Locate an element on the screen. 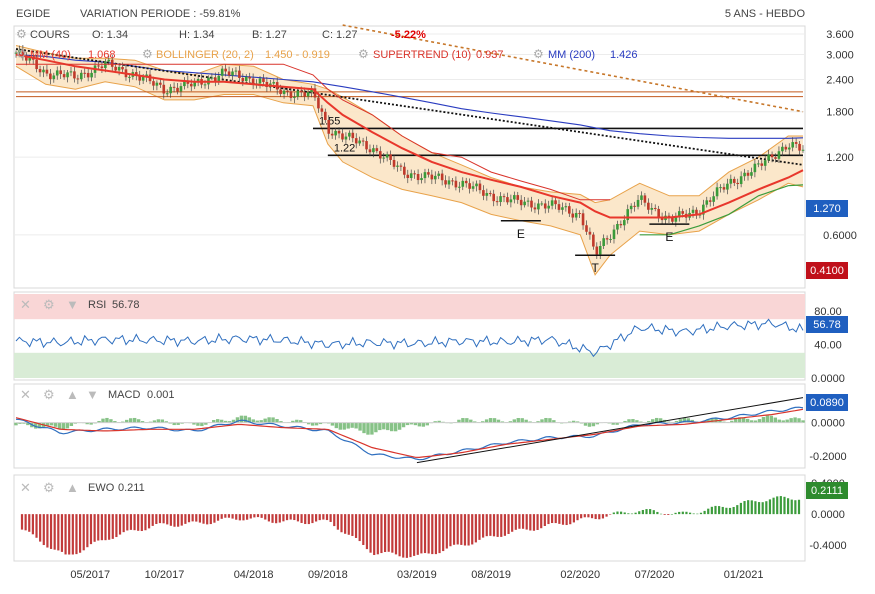  x-tick-label: 02/2020 is located at coordinates (580, 575).